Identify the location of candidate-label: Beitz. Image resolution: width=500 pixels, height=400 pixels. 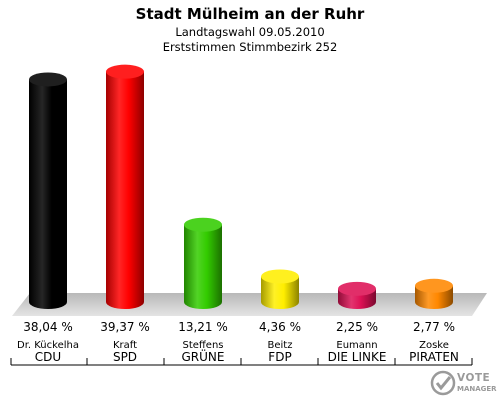
(280, 345).